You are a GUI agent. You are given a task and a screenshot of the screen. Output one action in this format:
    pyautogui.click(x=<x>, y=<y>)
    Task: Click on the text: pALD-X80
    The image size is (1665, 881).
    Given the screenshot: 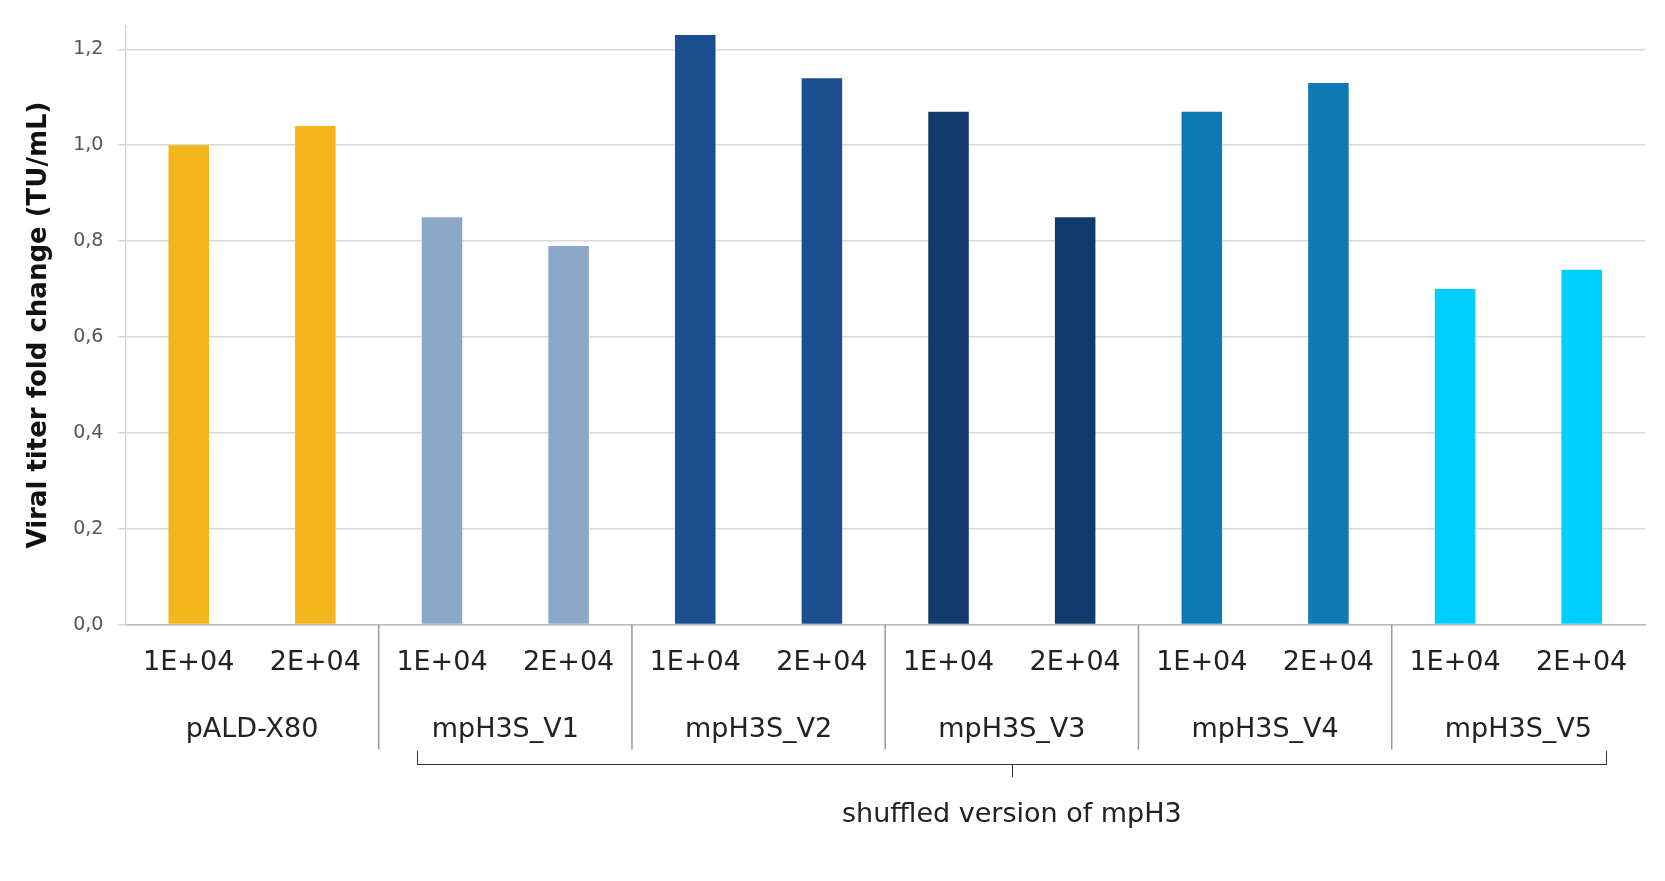 What is the action you would take?
    pyautogui.click(x=252, y=727)
    